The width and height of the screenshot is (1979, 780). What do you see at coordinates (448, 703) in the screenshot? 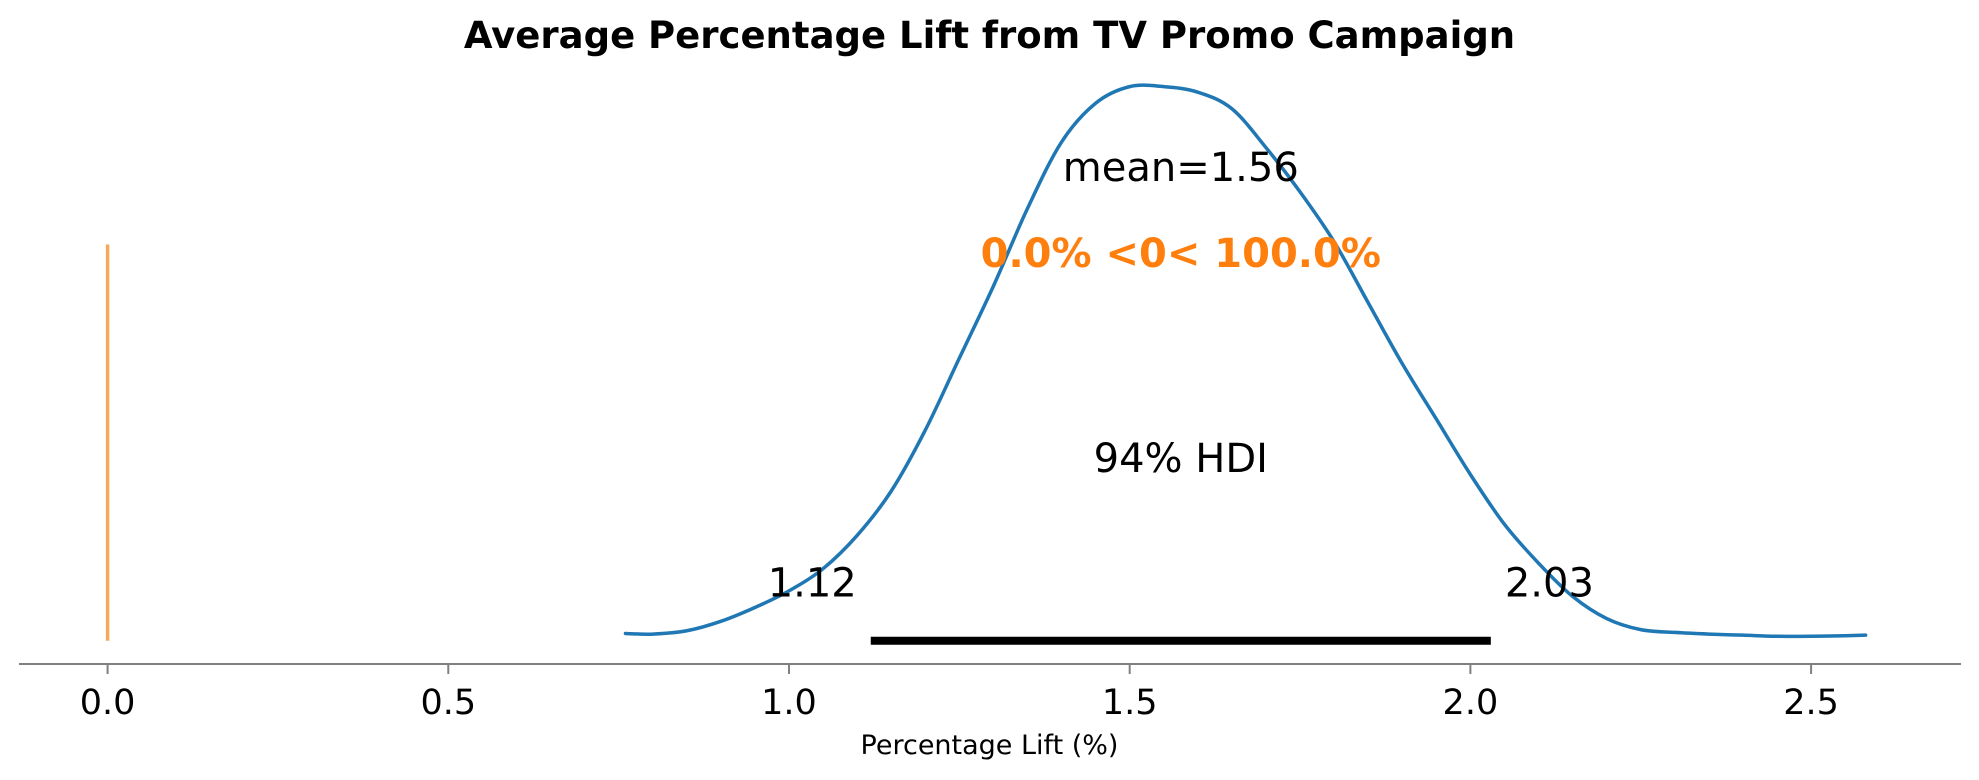
I see `x-tick-label: 0.5` at bounding box center [448, 703].